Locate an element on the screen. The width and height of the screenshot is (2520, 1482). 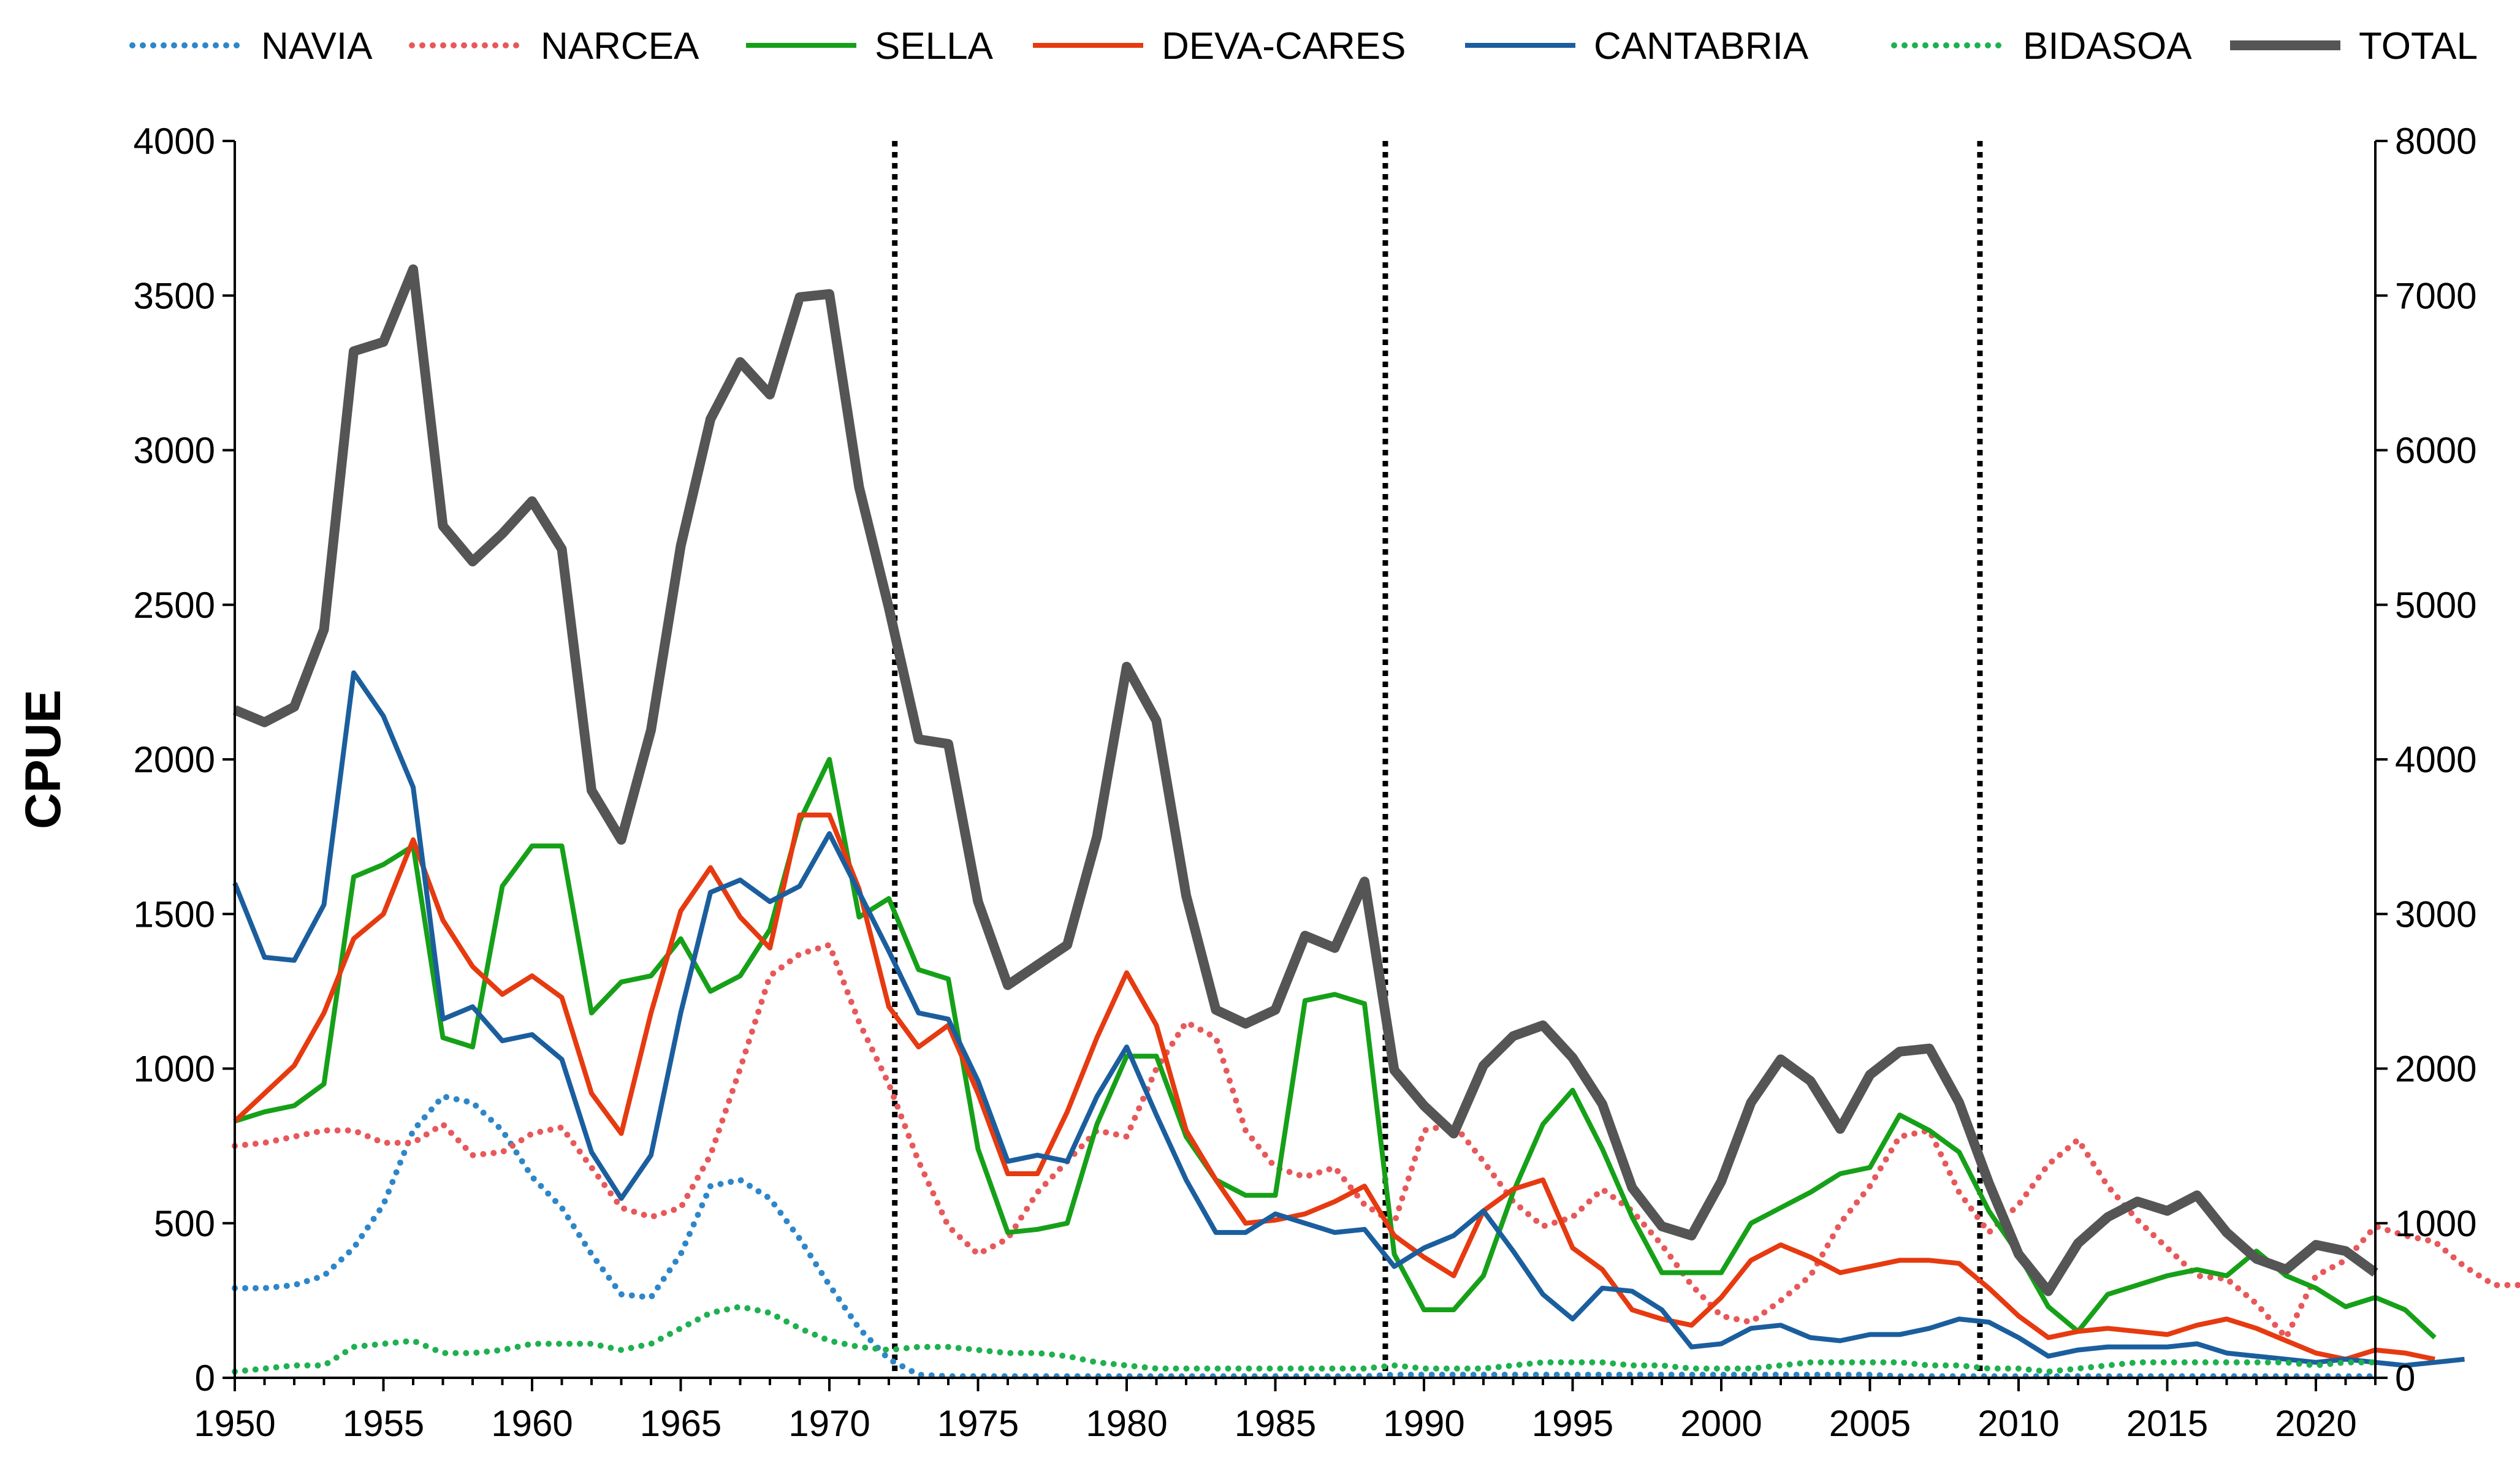
y-right-tick-label: 0 is located at coordinates (2405, 1378).